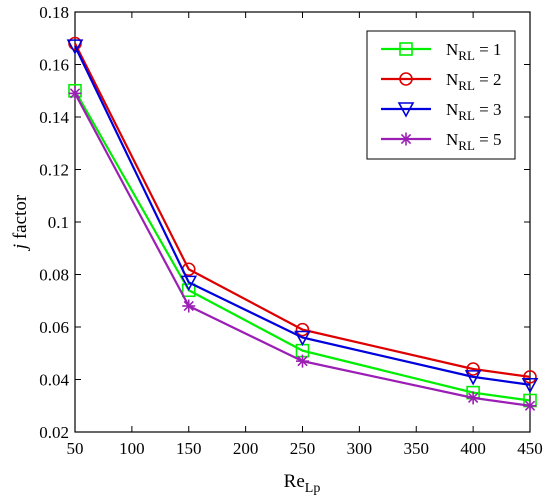 The height and width of the screenshot is (499, 550). I want to click on legend-item: NRL = 2, so click(441, 81).